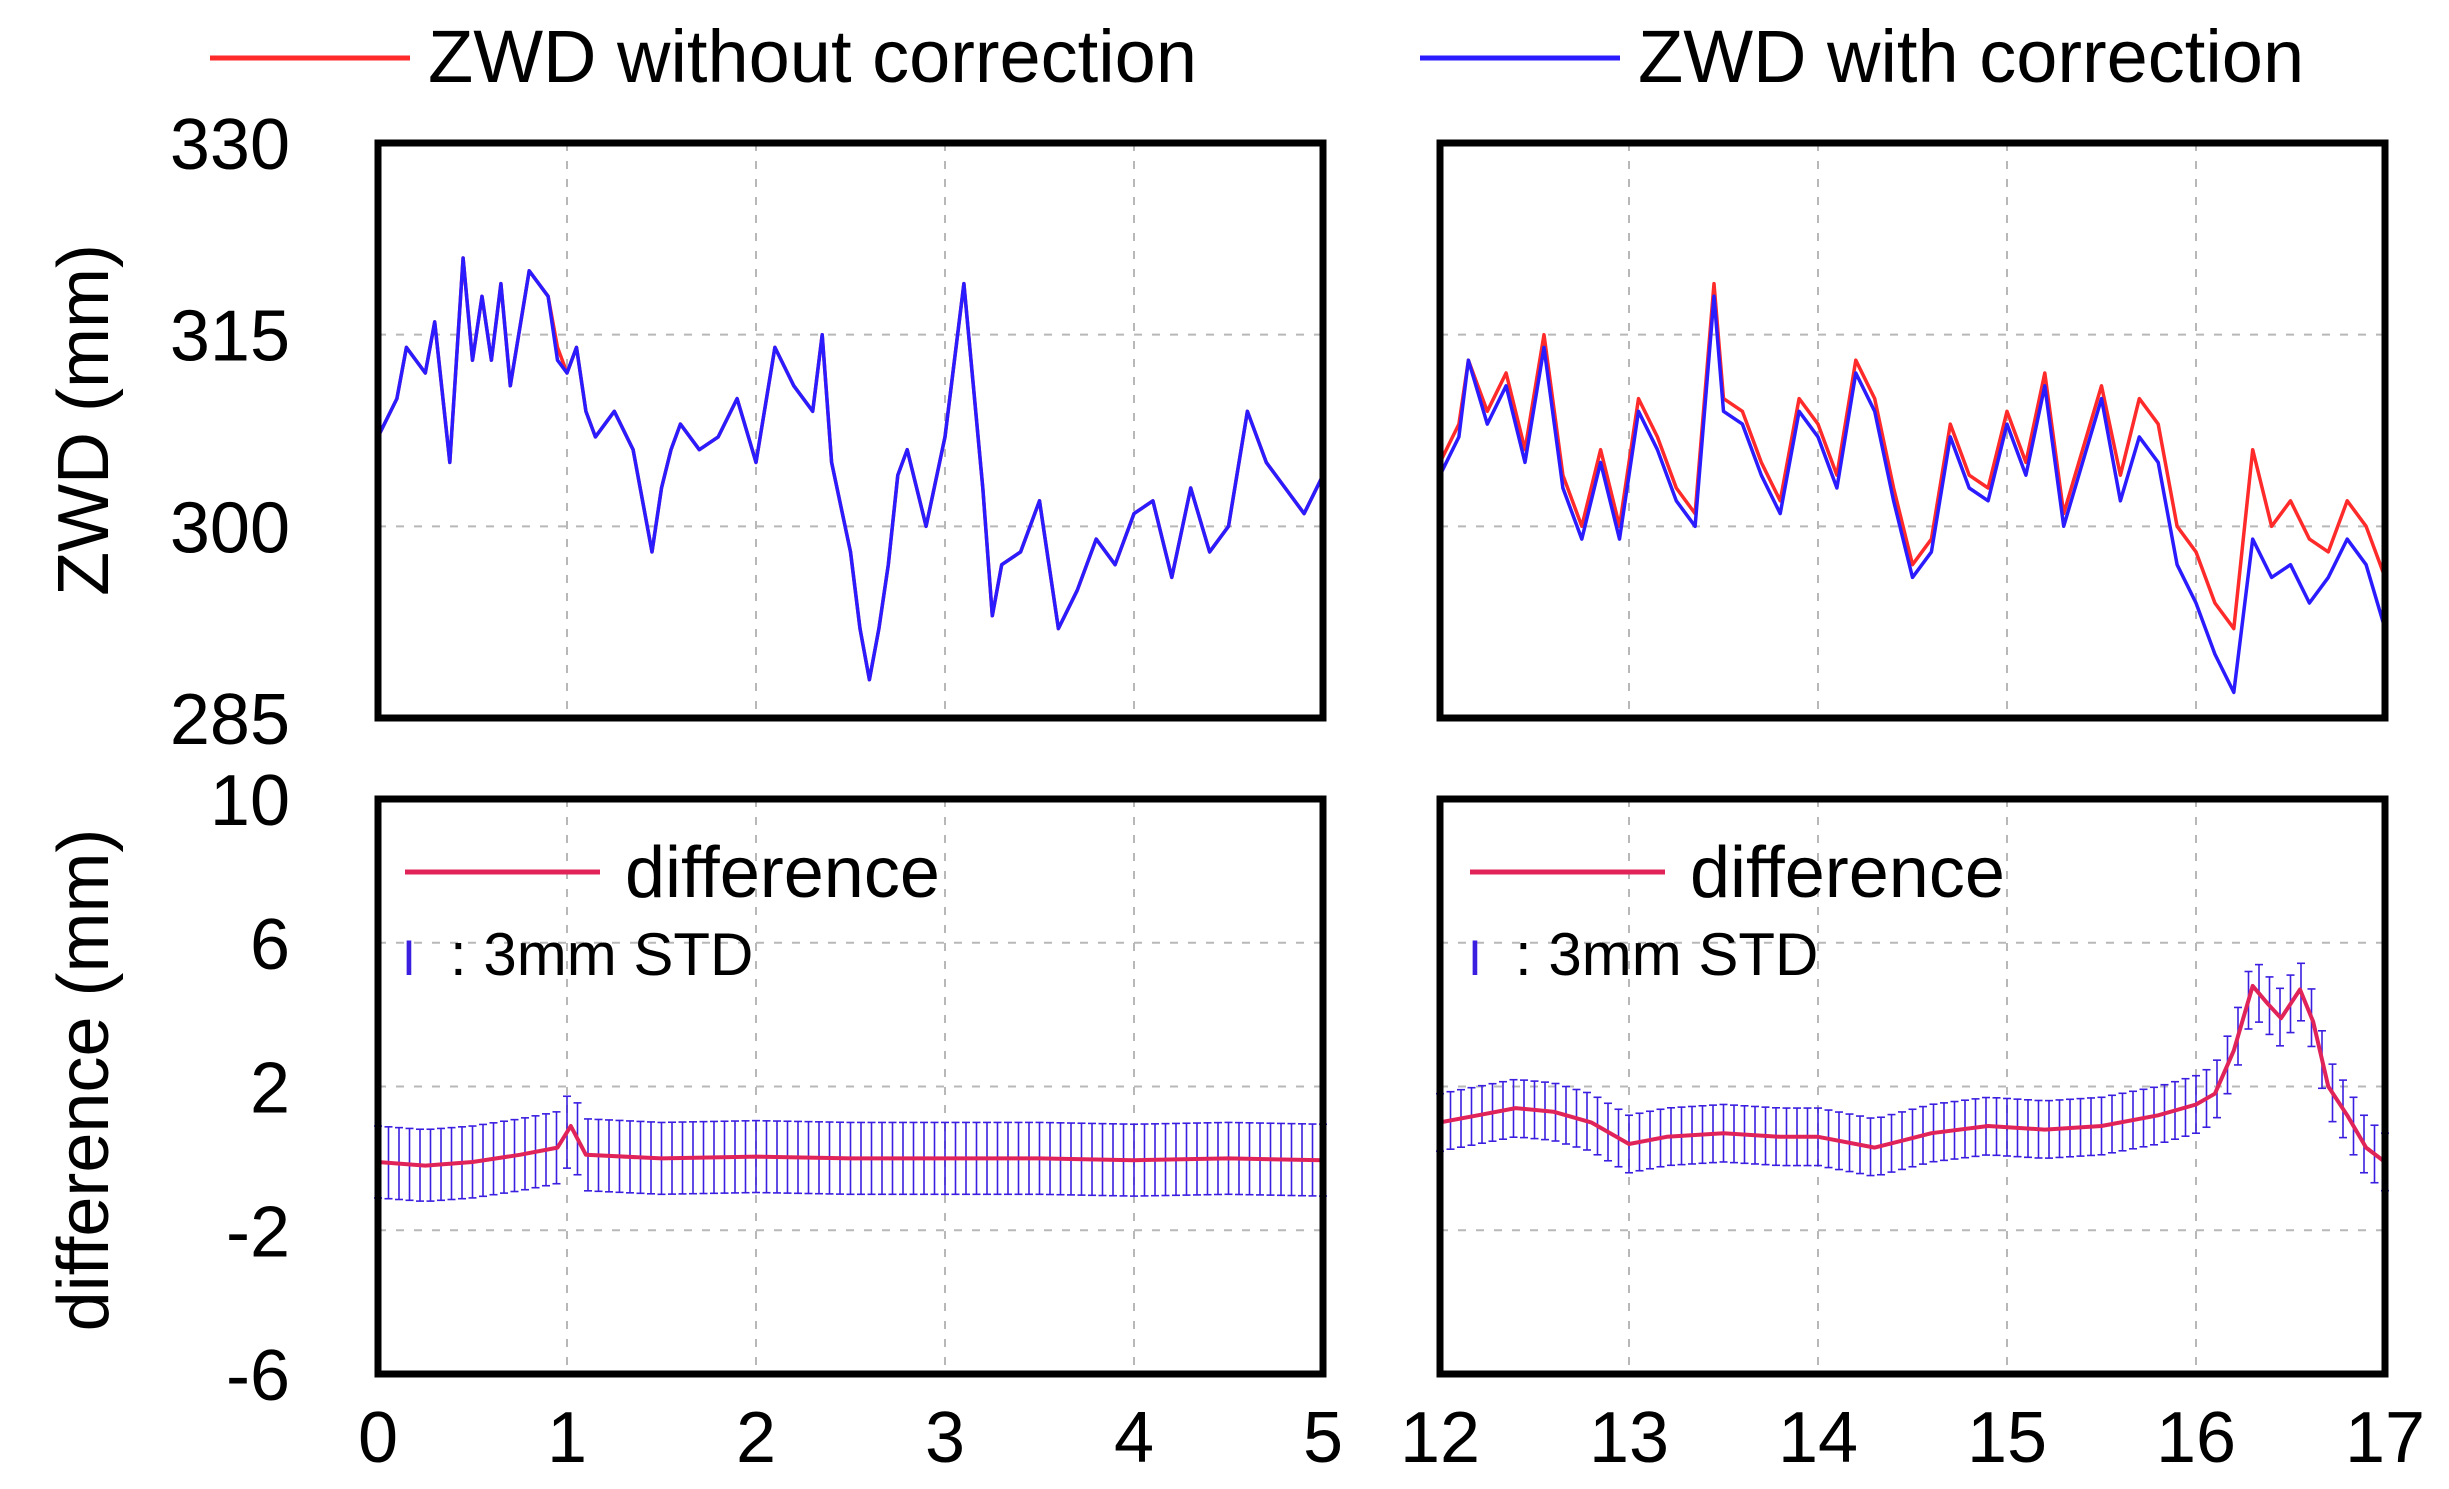  What do you see at coordinates (1134, 1438) in the screenshot?
I see `x-tick-label: 4` at bounding box center [1134, 1438].